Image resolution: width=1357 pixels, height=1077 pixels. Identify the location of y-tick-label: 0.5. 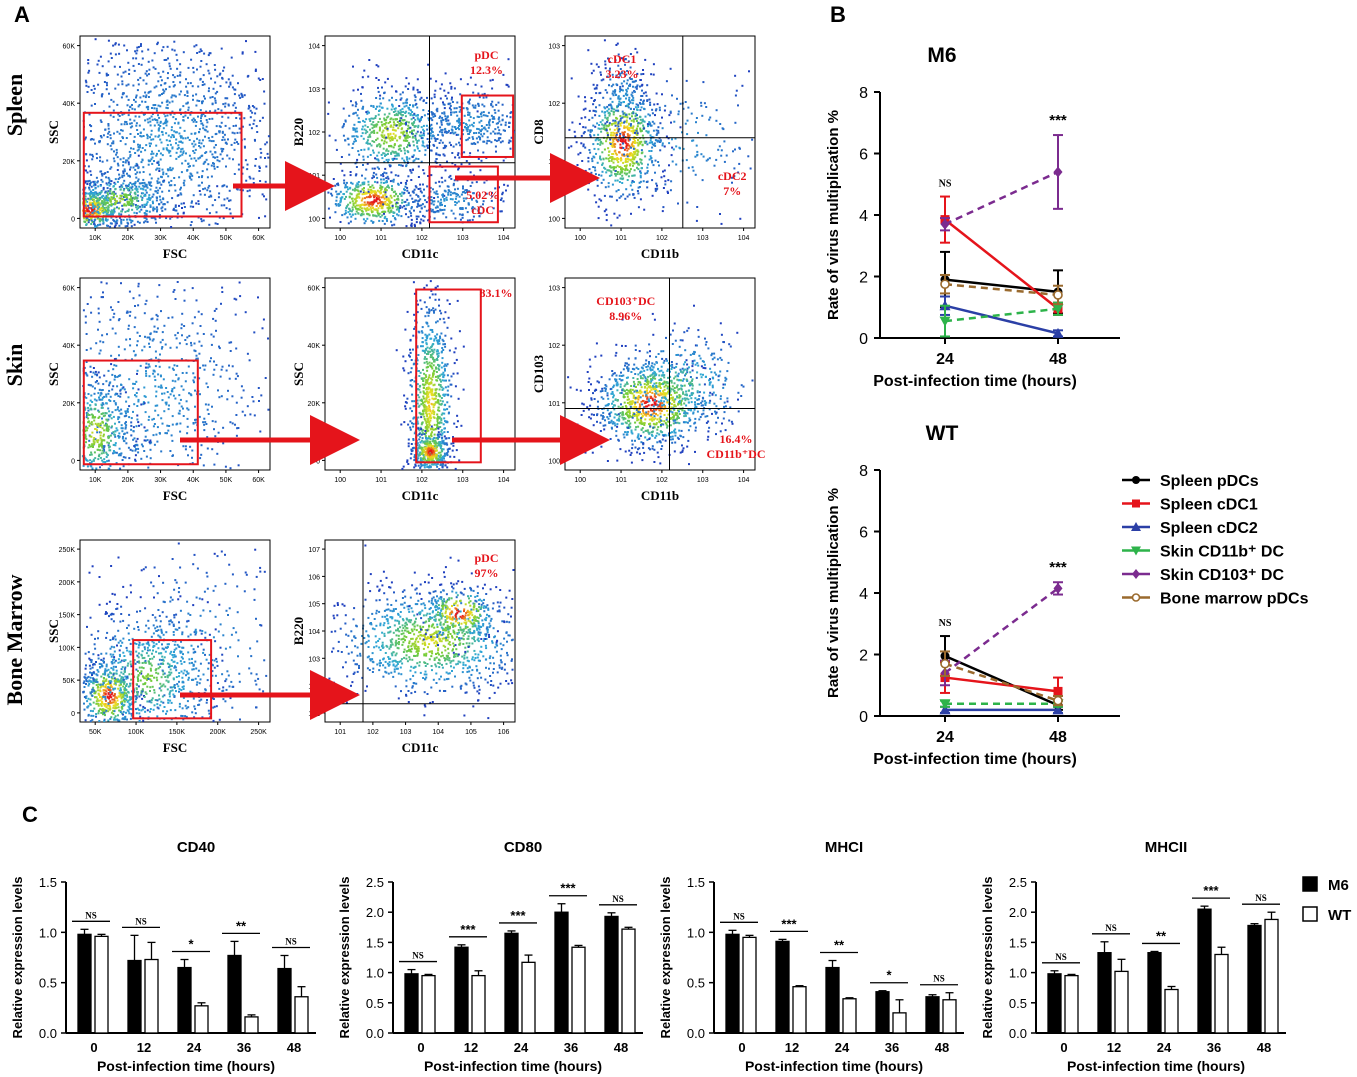
(1018, 1003).